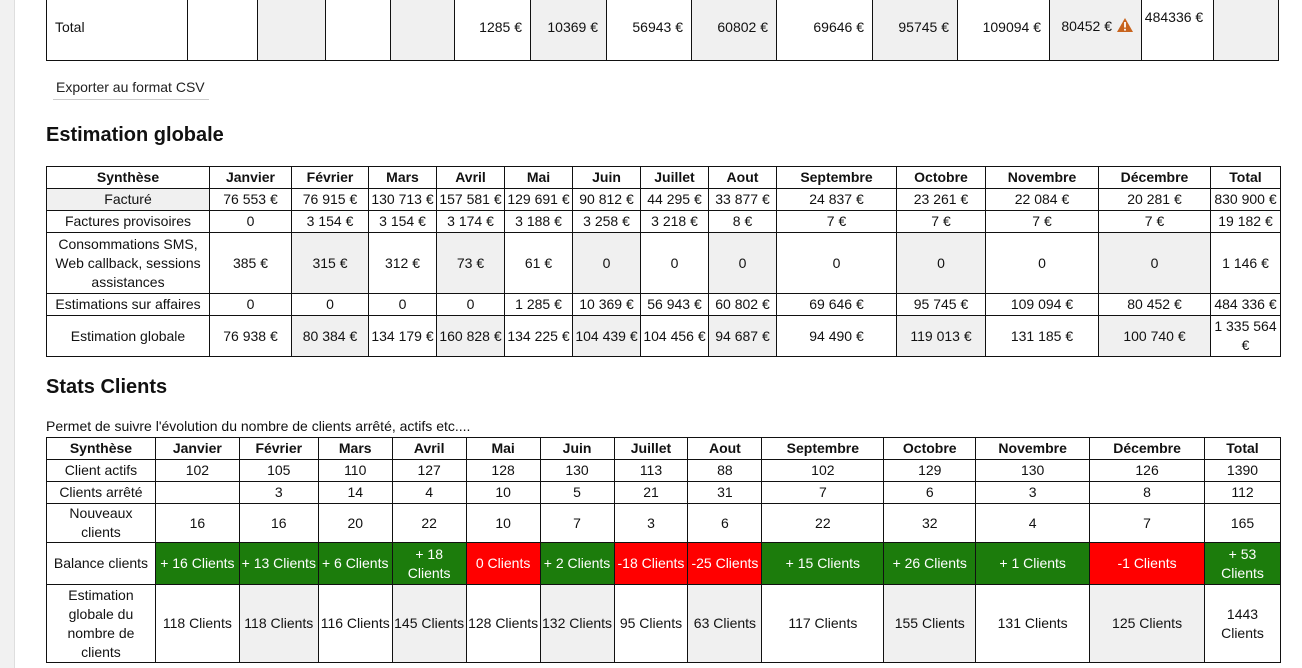 Image resolution: width=1302 pixels, height=668 pixels. Describe the element at coordinates (823, 623) in the screenshot. I see `table-cell: 117 Clients` at that location.